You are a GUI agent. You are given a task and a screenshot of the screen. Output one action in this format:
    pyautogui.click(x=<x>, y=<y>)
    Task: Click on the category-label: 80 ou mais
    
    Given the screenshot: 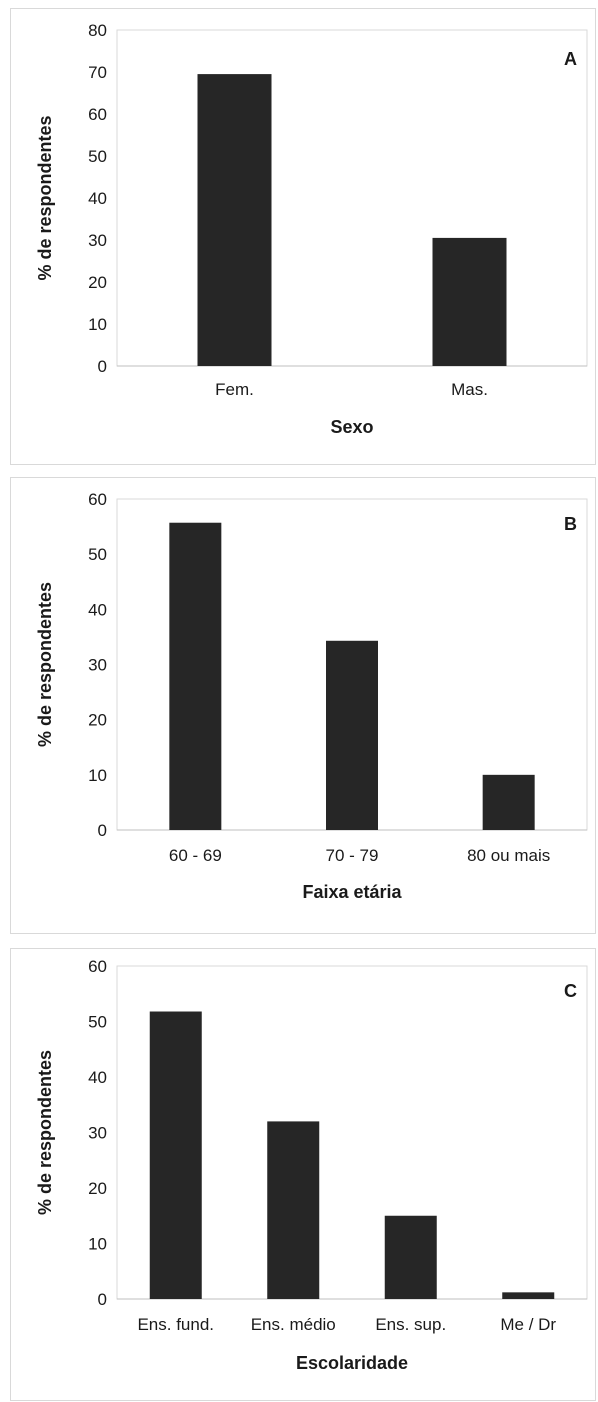 What is the action you would take?
    pyautogui.click(x=508, y=855)
    